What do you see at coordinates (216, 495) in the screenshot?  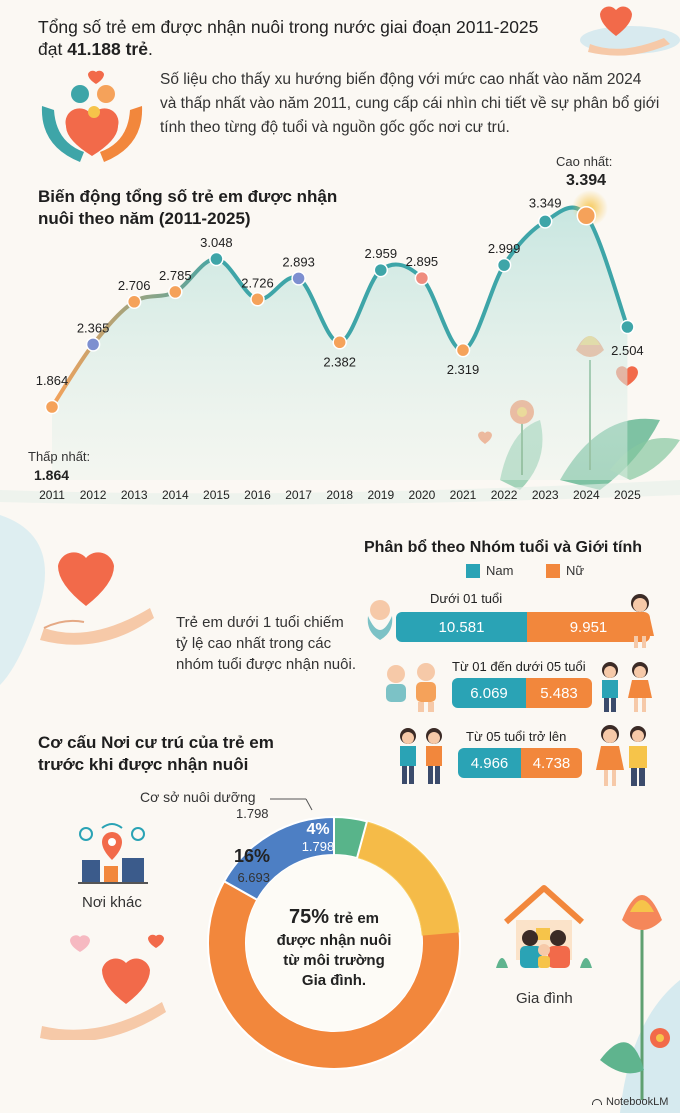 I see `x-tick-label: 2015` at bounding box center [216, 495].